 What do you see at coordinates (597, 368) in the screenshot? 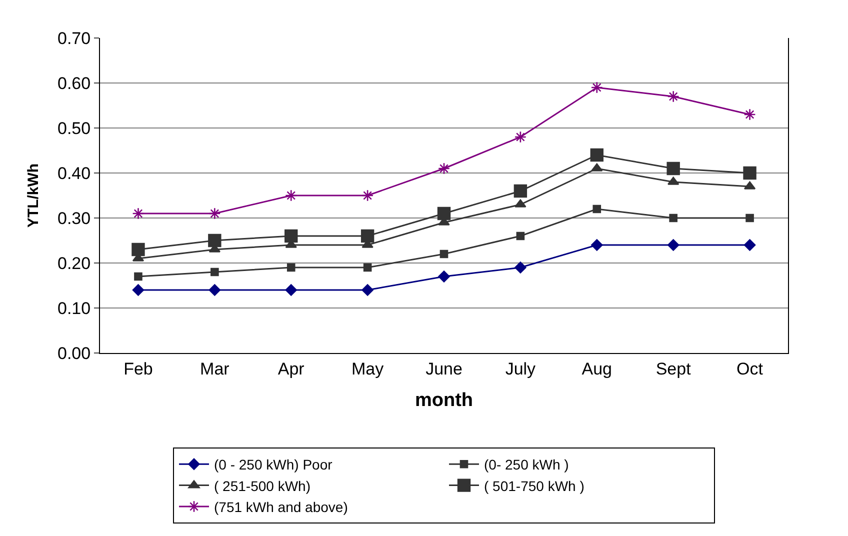
I see `x-tick-label: Aug` at bounding box center [597, 368].